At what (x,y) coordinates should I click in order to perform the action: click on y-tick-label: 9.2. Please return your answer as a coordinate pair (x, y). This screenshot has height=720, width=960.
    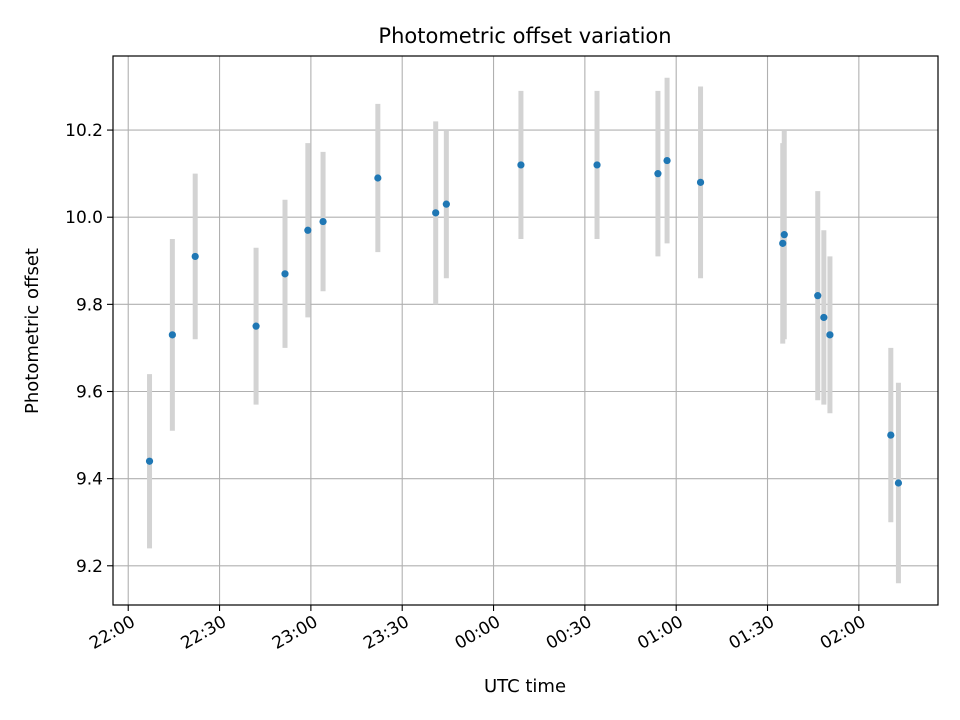
    Looking at the image, I should click on (89, 567).